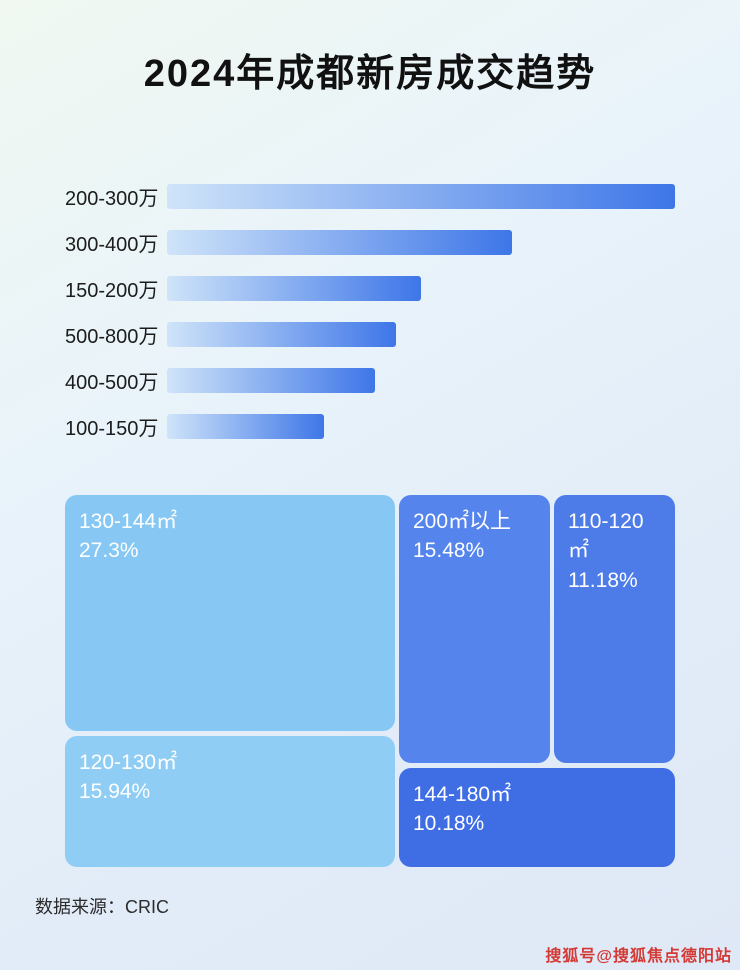 This screenshot has width=740, height=970. I want to click on bar-category-label: 500-800万, so click(112, 336).